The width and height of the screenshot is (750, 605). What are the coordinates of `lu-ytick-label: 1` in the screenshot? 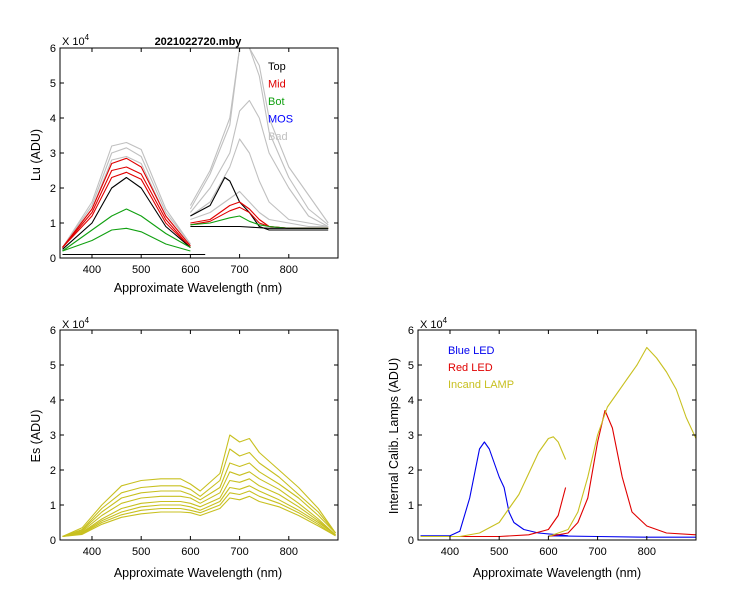 It's located at (53, 224).